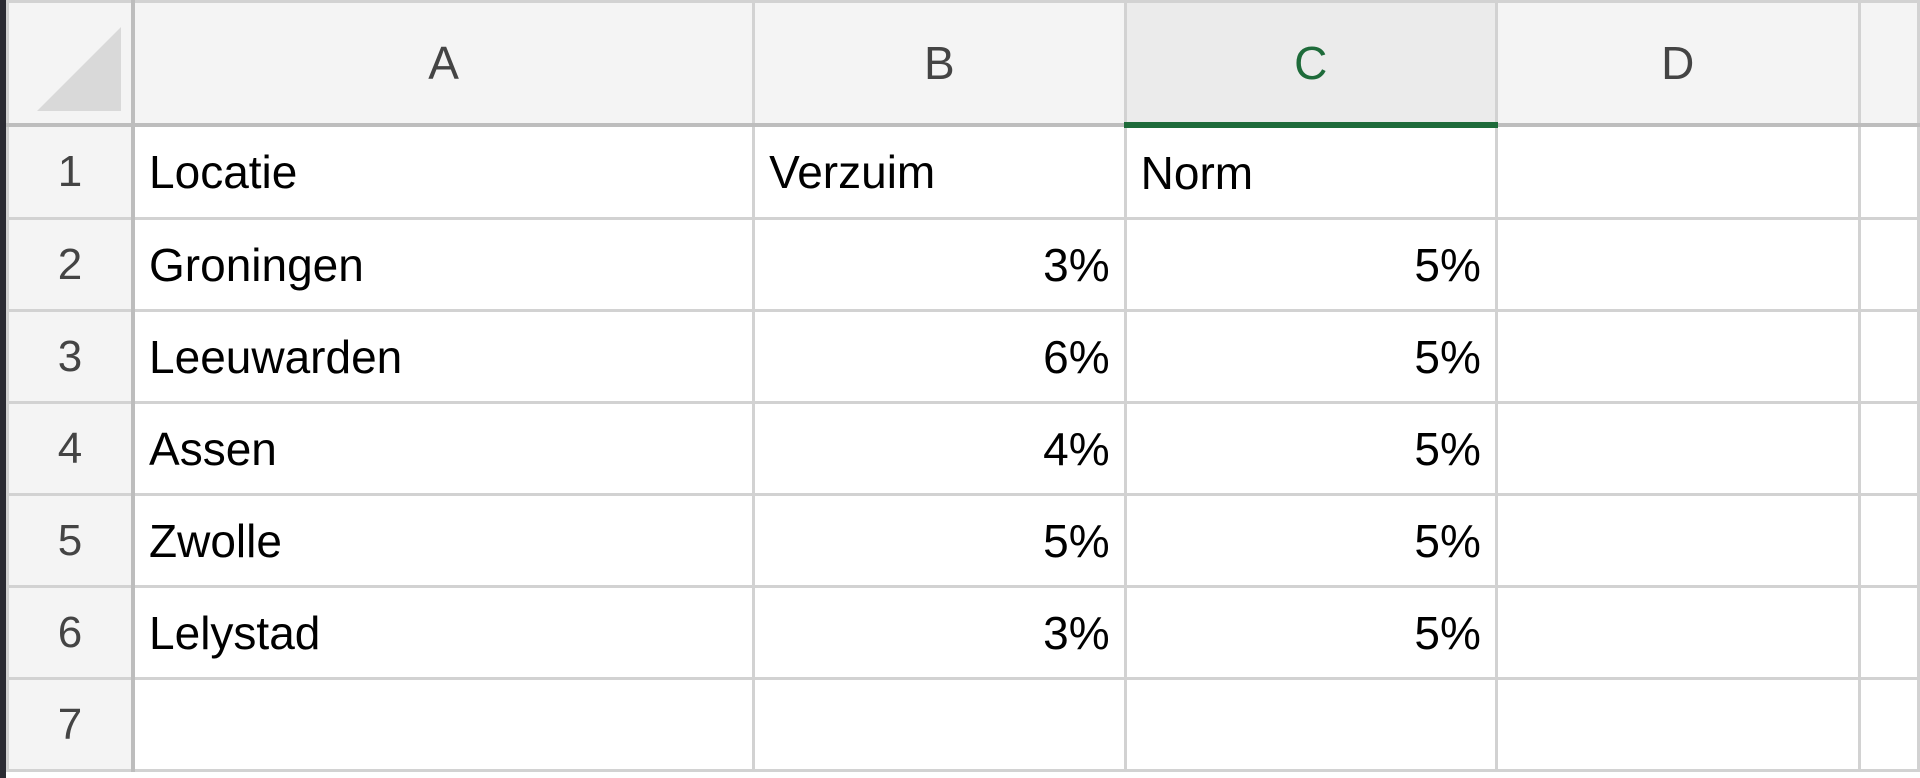 The image size is (1920, 778). I want to click on row-header: 3, so click(71, 356).